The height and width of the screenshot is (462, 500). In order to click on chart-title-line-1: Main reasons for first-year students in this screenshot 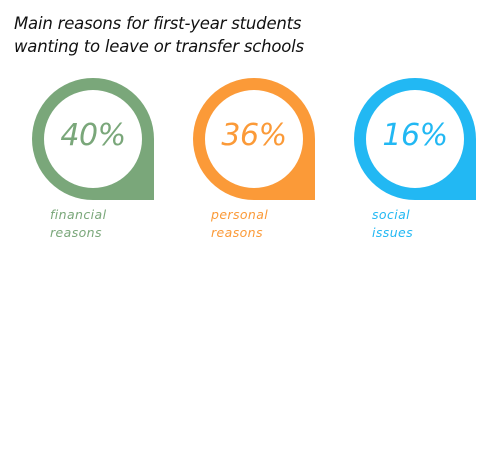, I will do `click(158, 23)`.